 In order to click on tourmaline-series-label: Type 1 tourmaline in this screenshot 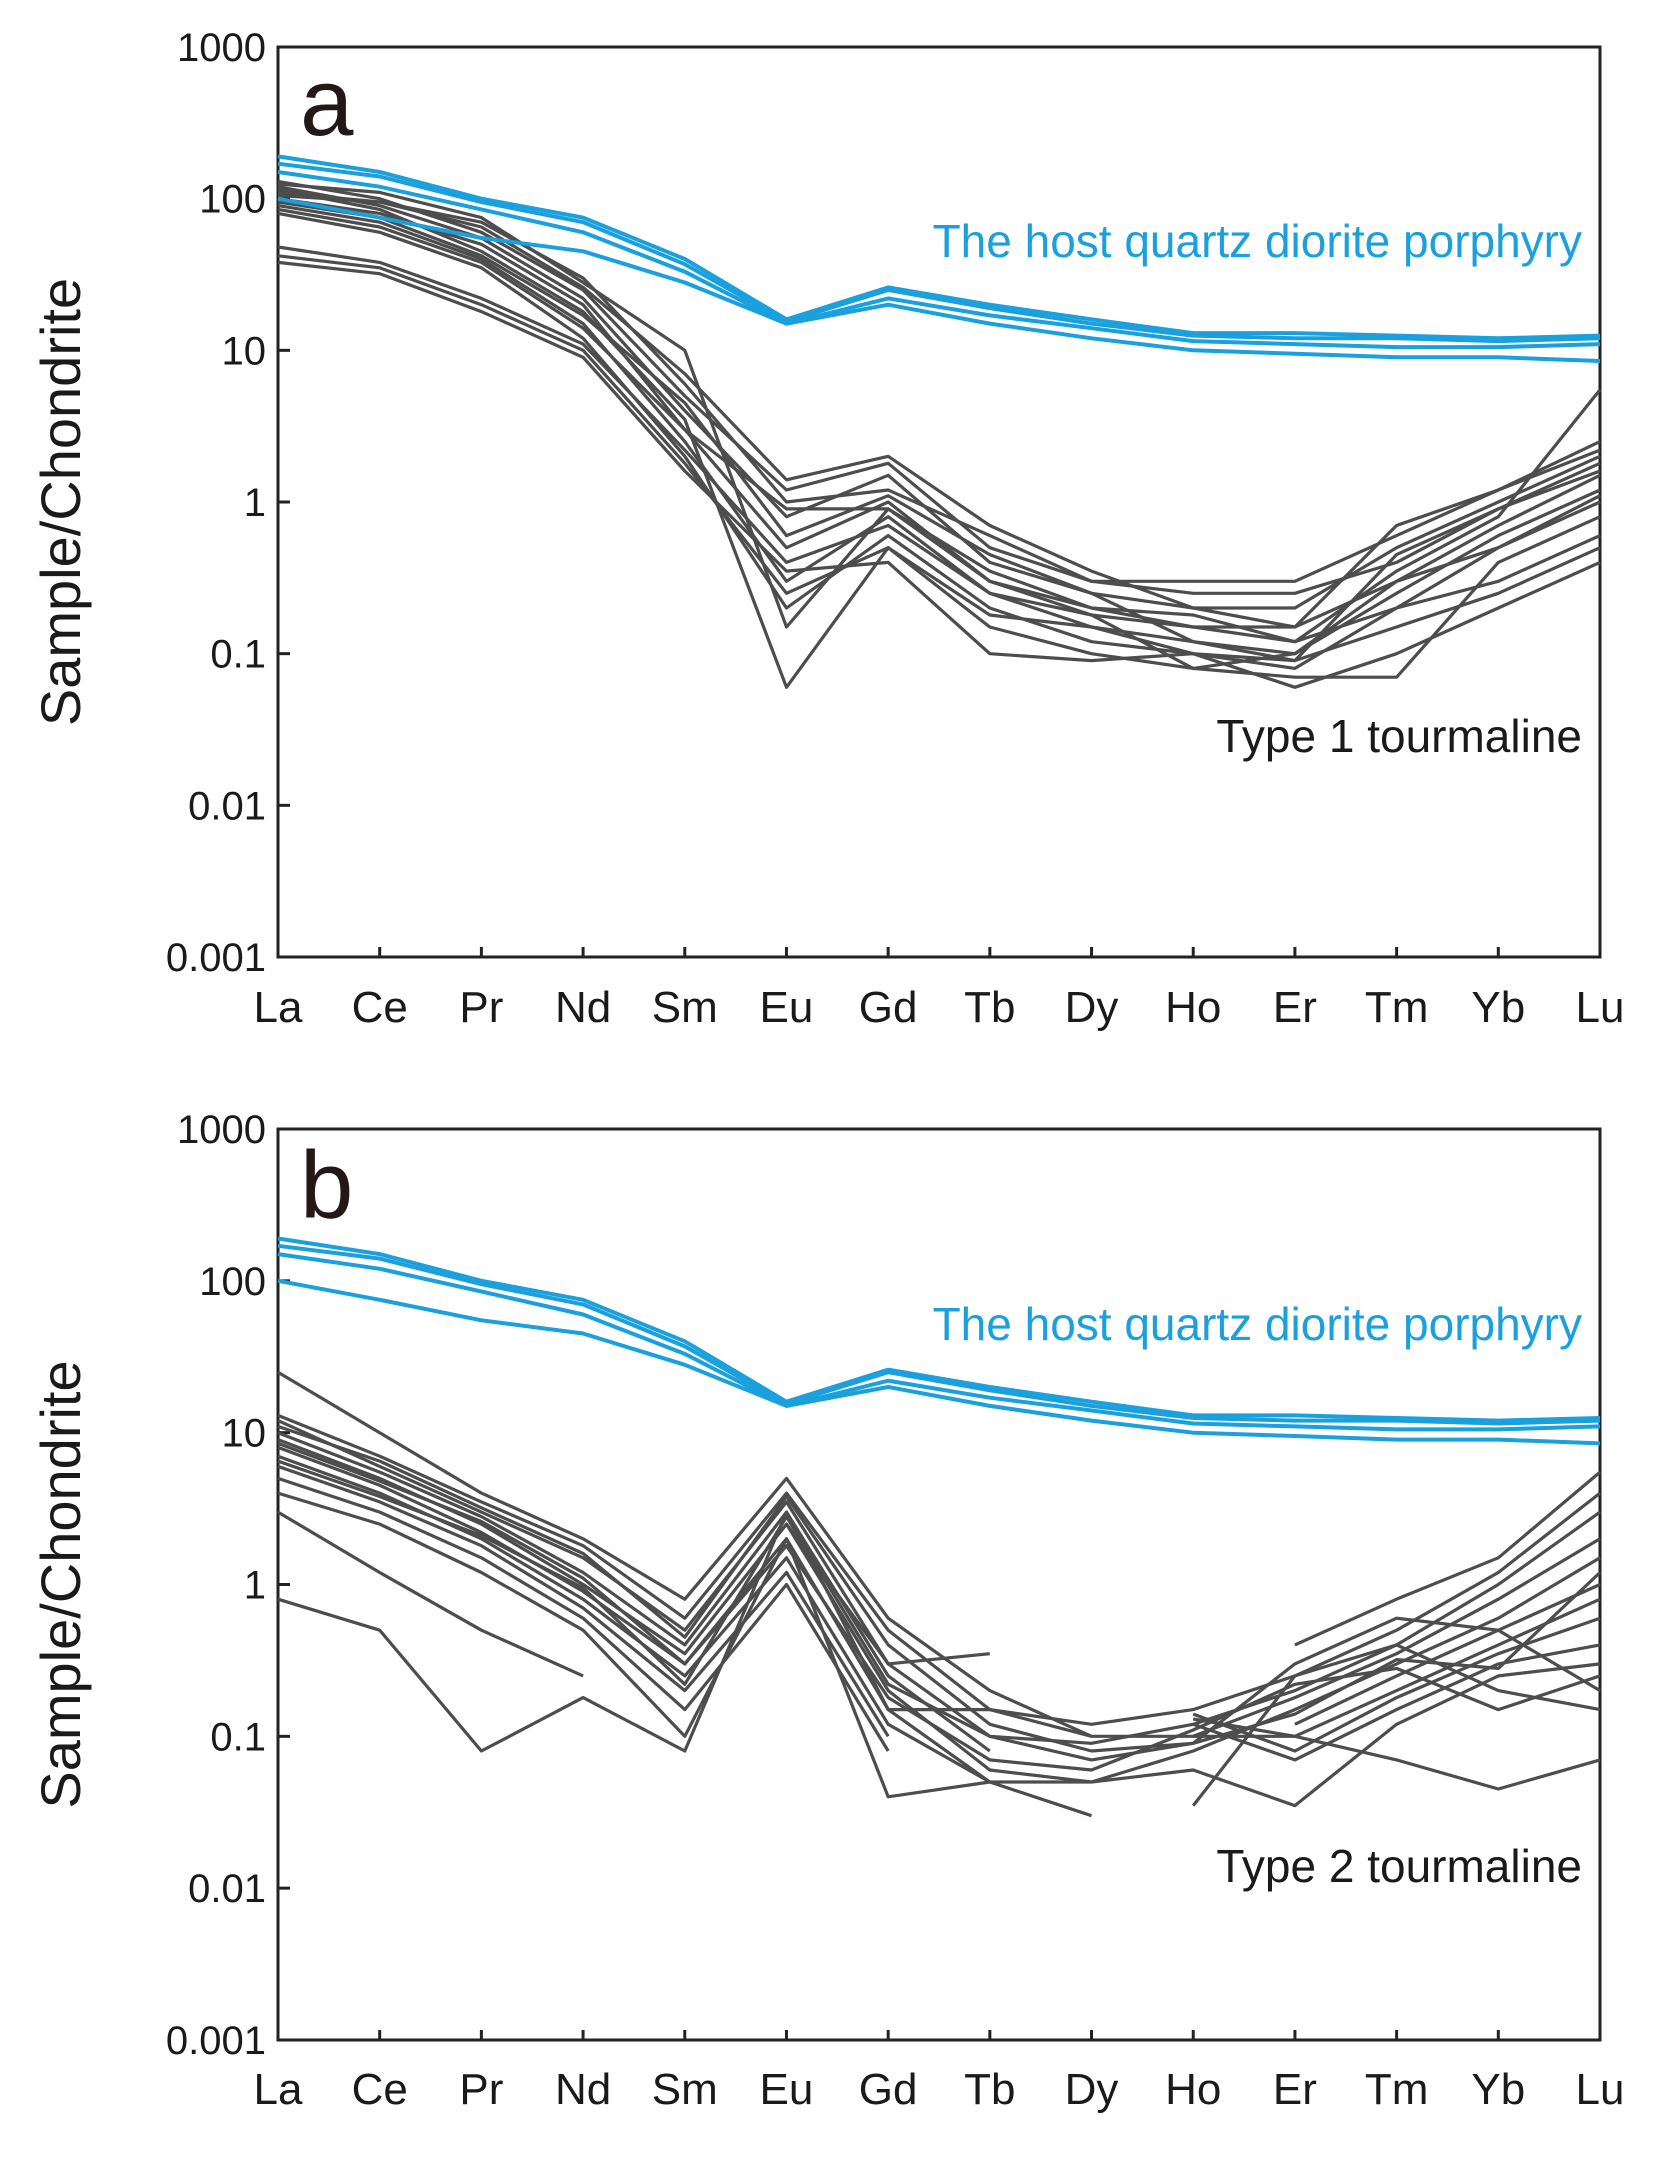, I will do `click(1399, 736)`.